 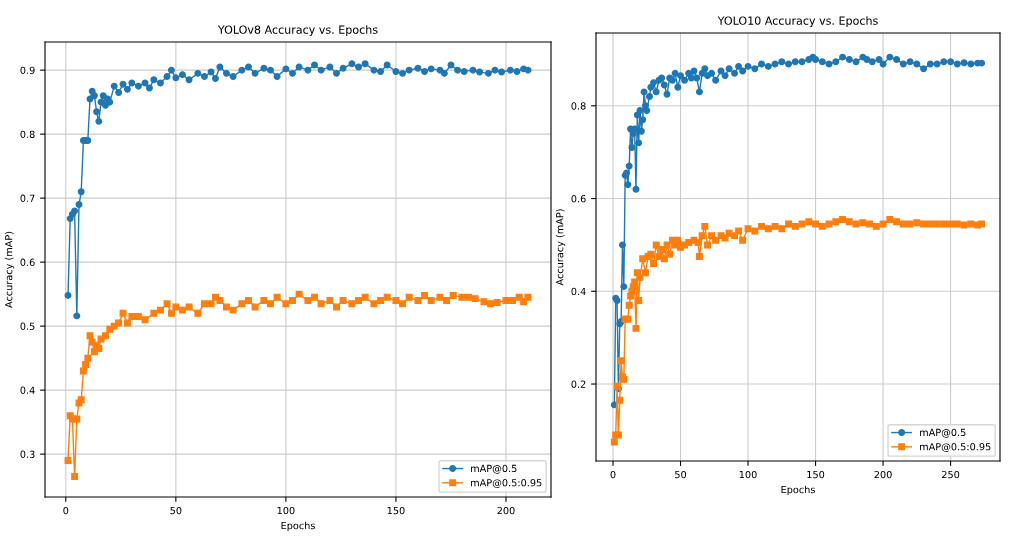 I want to click on y-tick-label: 0.7, so click(x=27, y=198).